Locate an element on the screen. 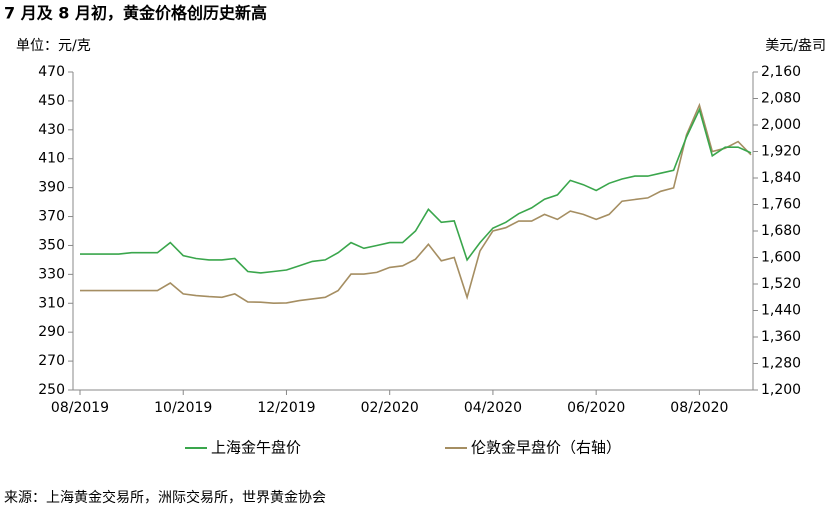  y2-axis-title: 美元/盎司 is located at coordinates (795, 46).